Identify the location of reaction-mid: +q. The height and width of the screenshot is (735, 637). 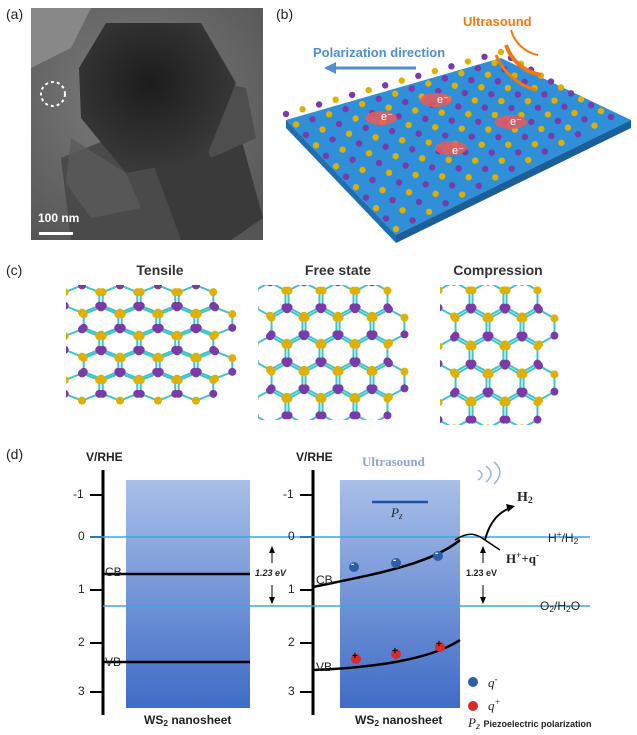
(528, 558).